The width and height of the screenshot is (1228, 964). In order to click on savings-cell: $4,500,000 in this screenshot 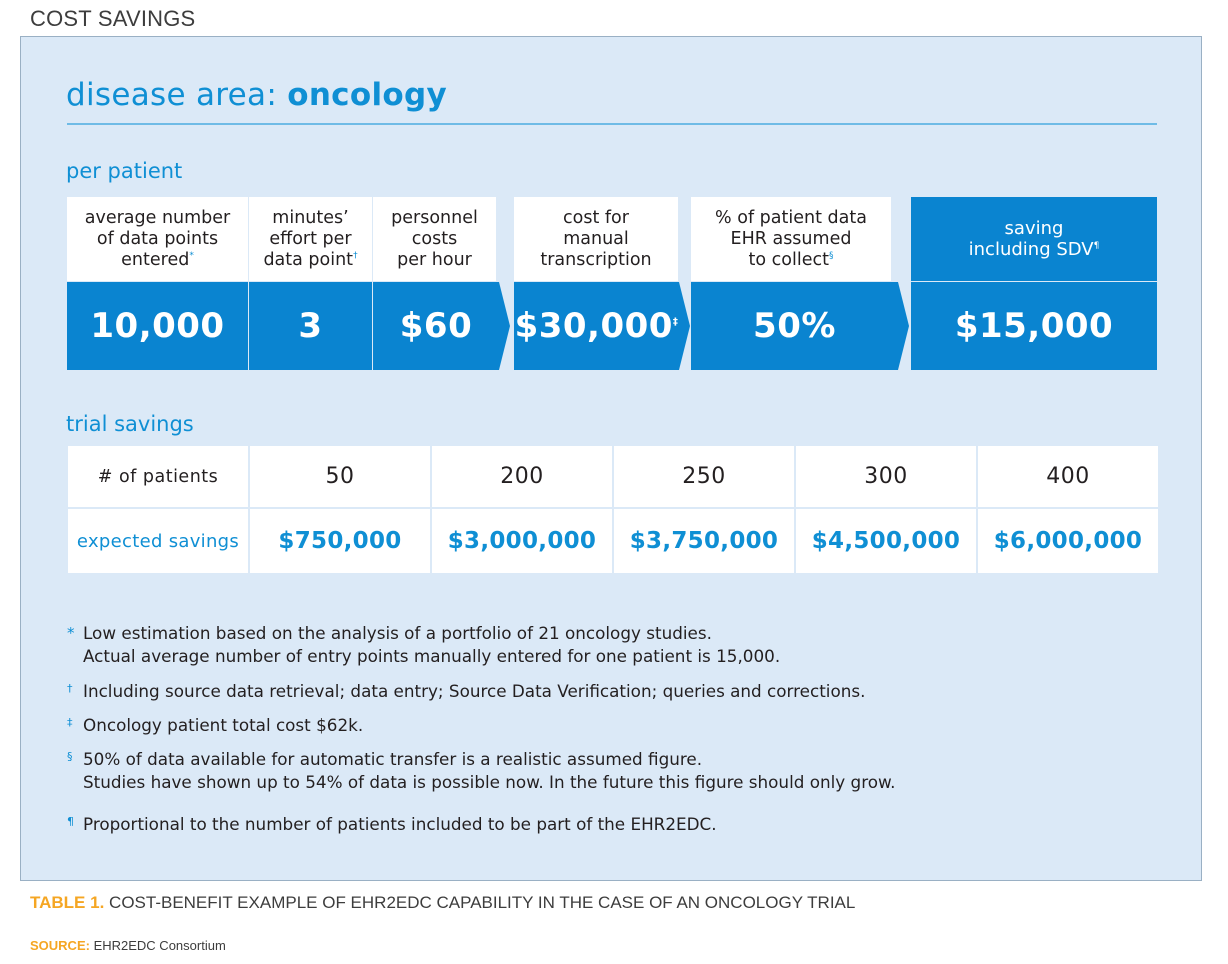, I will do `click(886, 541)`.